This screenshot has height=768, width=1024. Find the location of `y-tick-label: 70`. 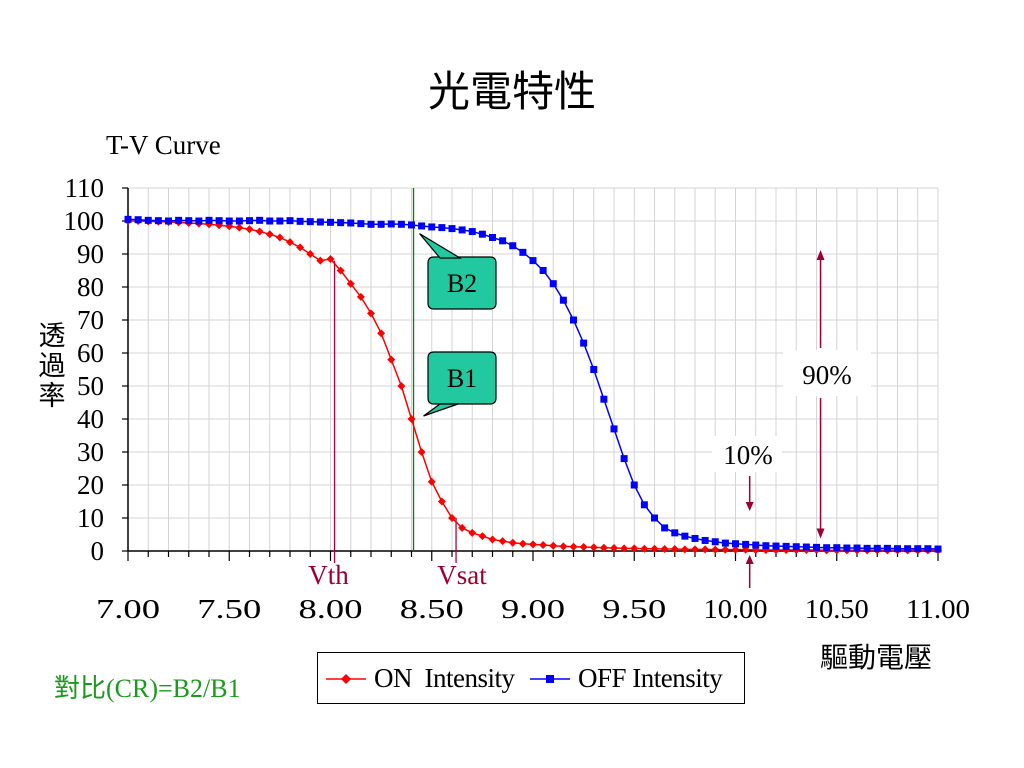

y-tick-label: 70 is located at coordinates (90, 320).